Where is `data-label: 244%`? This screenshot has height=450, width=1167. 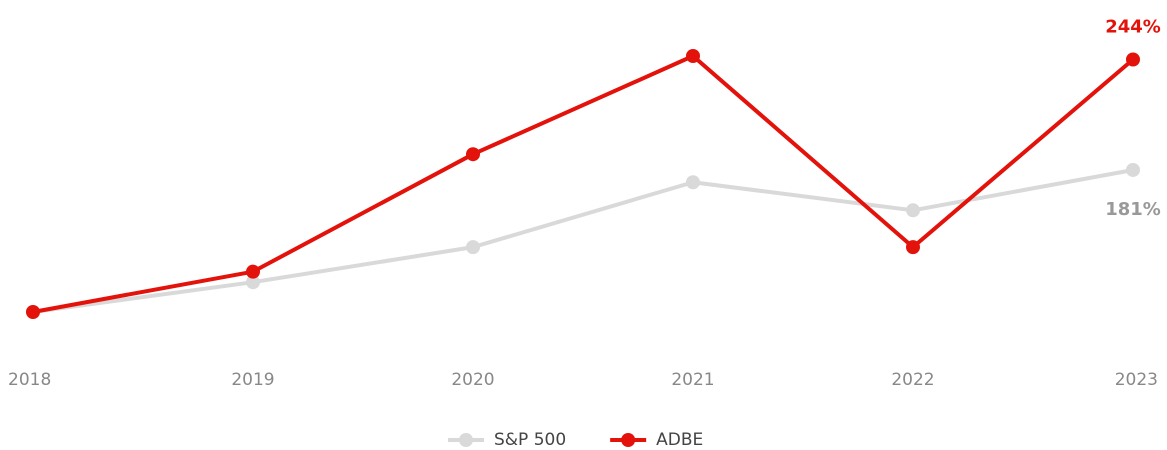
data-label: 244% is located at coordinates (1133, 27).